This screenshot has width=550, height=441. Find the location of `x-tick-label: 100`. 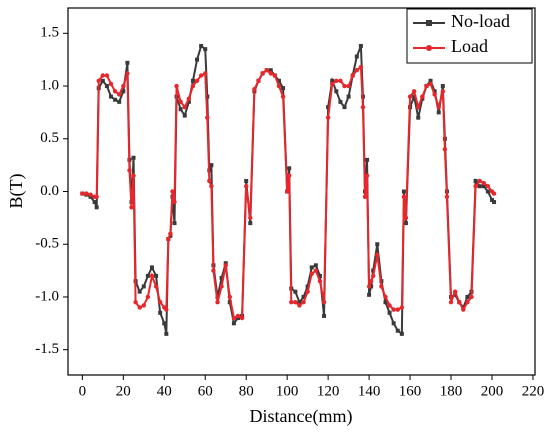

x-tick-label: 100 is located at coordinates (287, 391).